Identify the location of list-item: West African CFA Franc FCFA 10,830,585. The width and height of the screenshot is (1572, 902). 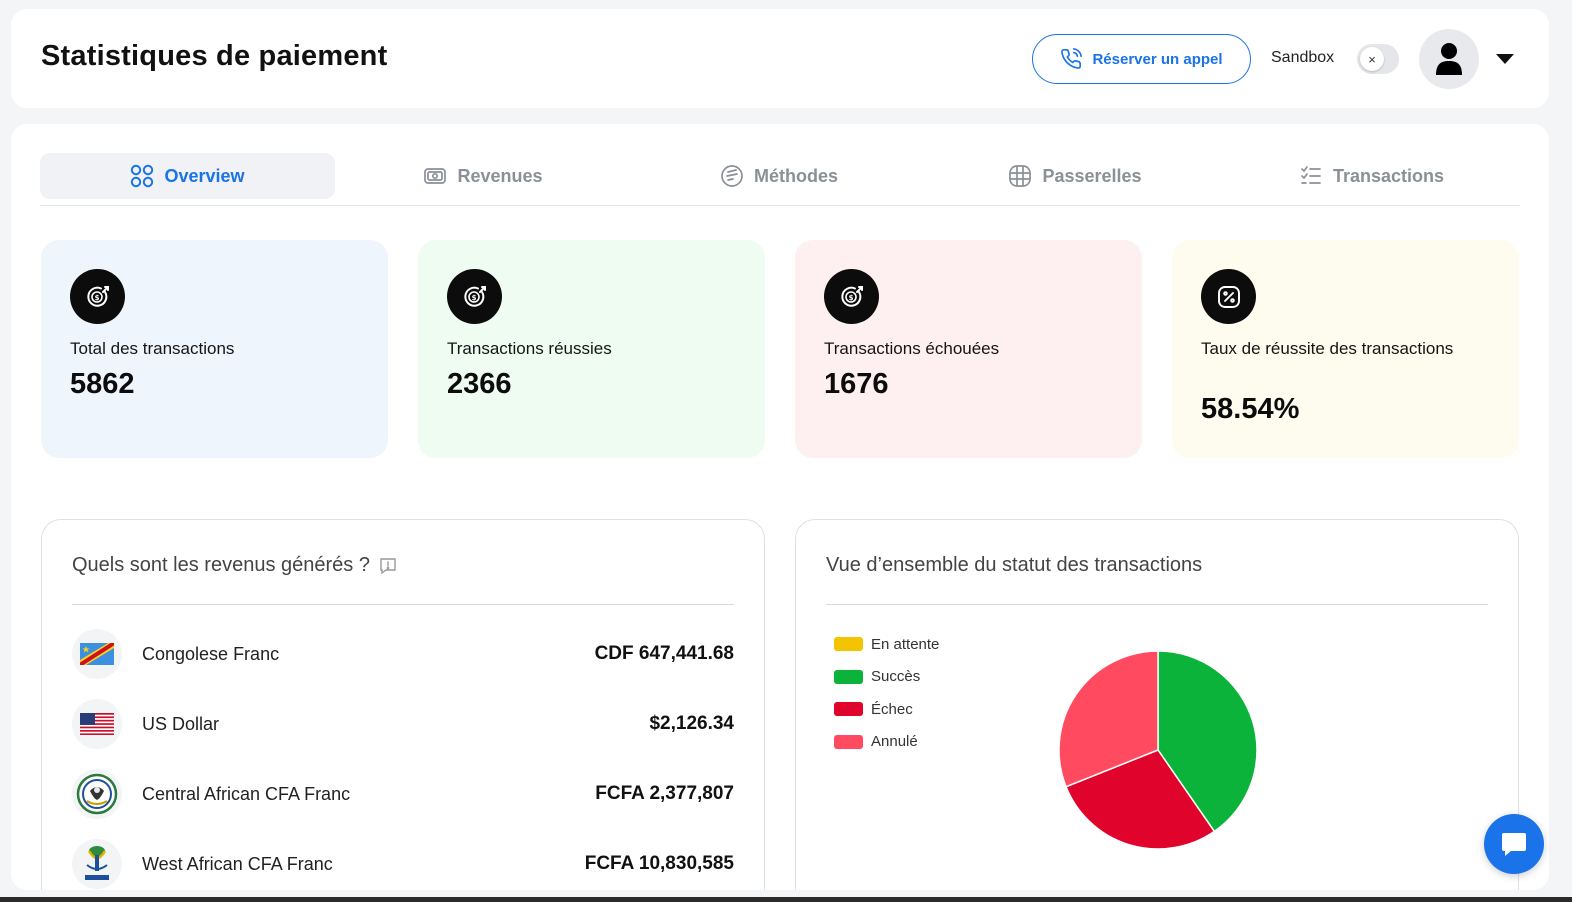
(403, 863).